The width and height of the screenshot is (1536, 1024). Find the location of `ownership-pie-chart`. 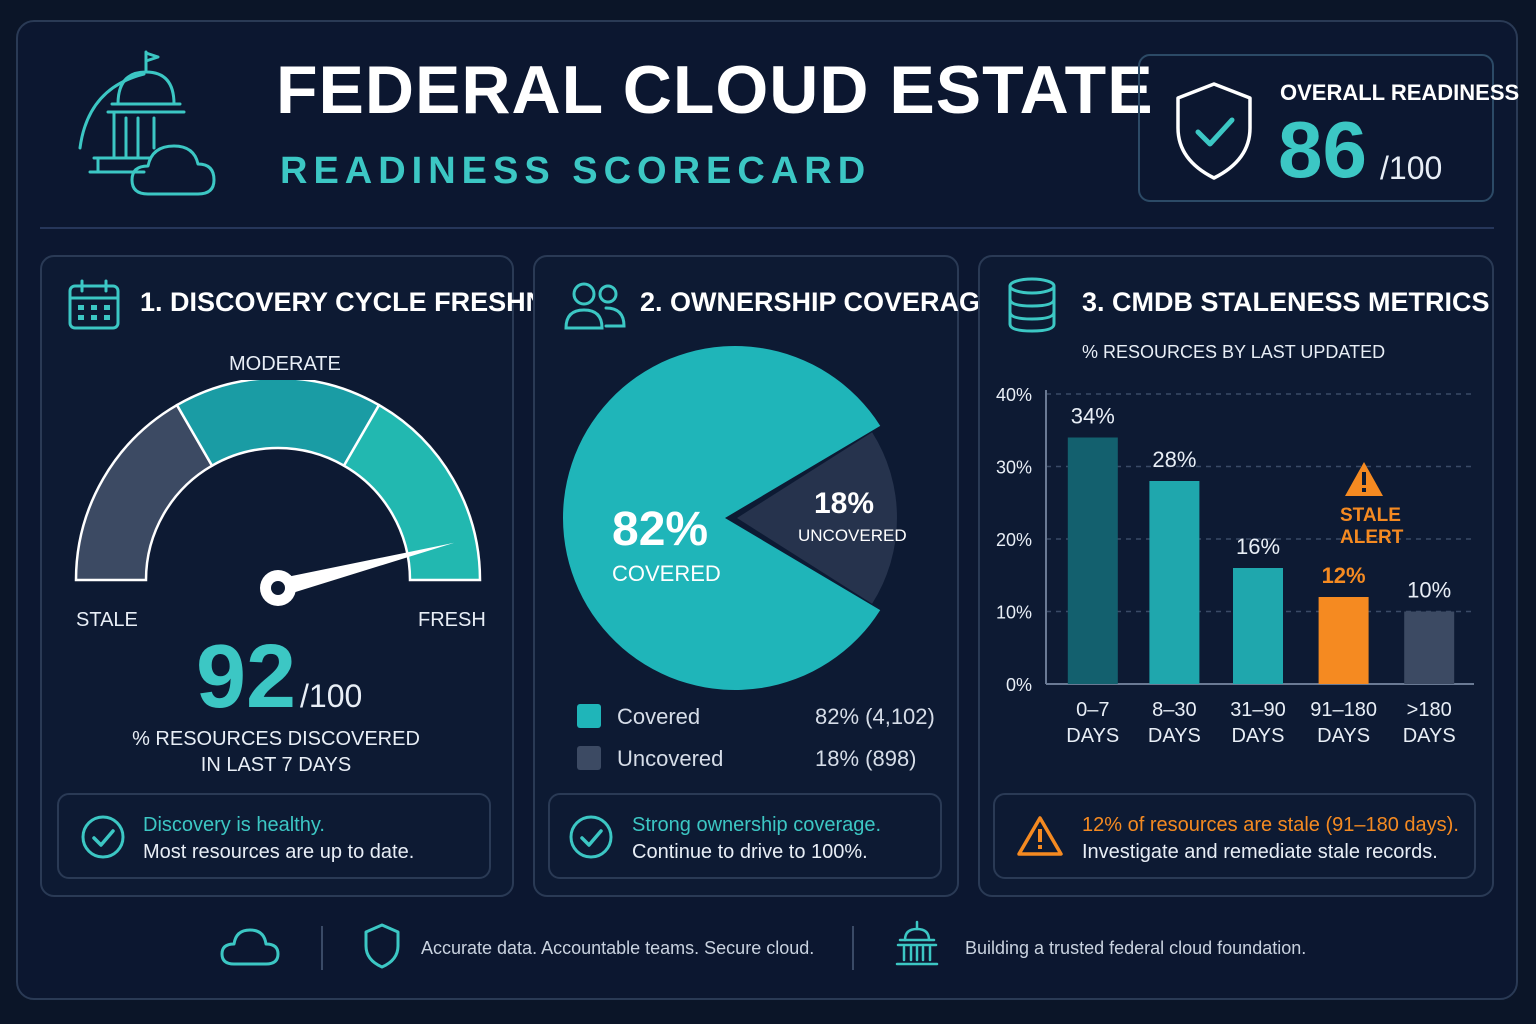

ownership-pie-chart is located at coordinates (730, 518).